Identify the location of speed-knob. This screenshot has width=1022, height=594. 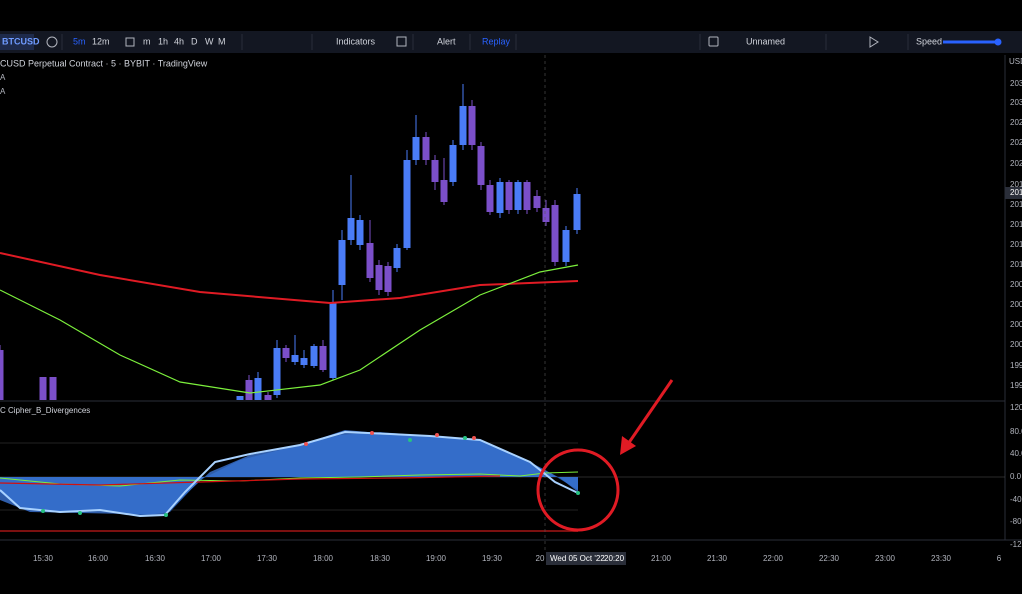
(998, 42).